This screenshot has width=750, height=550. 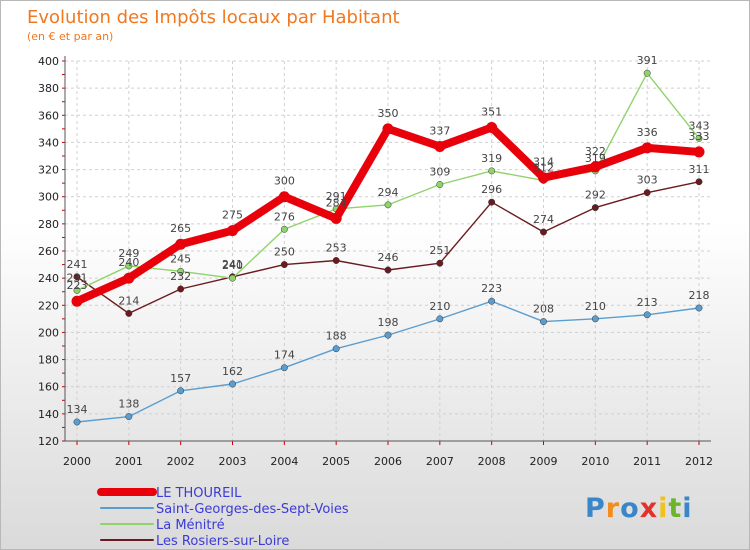 What do you see at coordinates (388, 322) in the screenshot?
I see `data-label: 198` at bounding box center [388, 322].